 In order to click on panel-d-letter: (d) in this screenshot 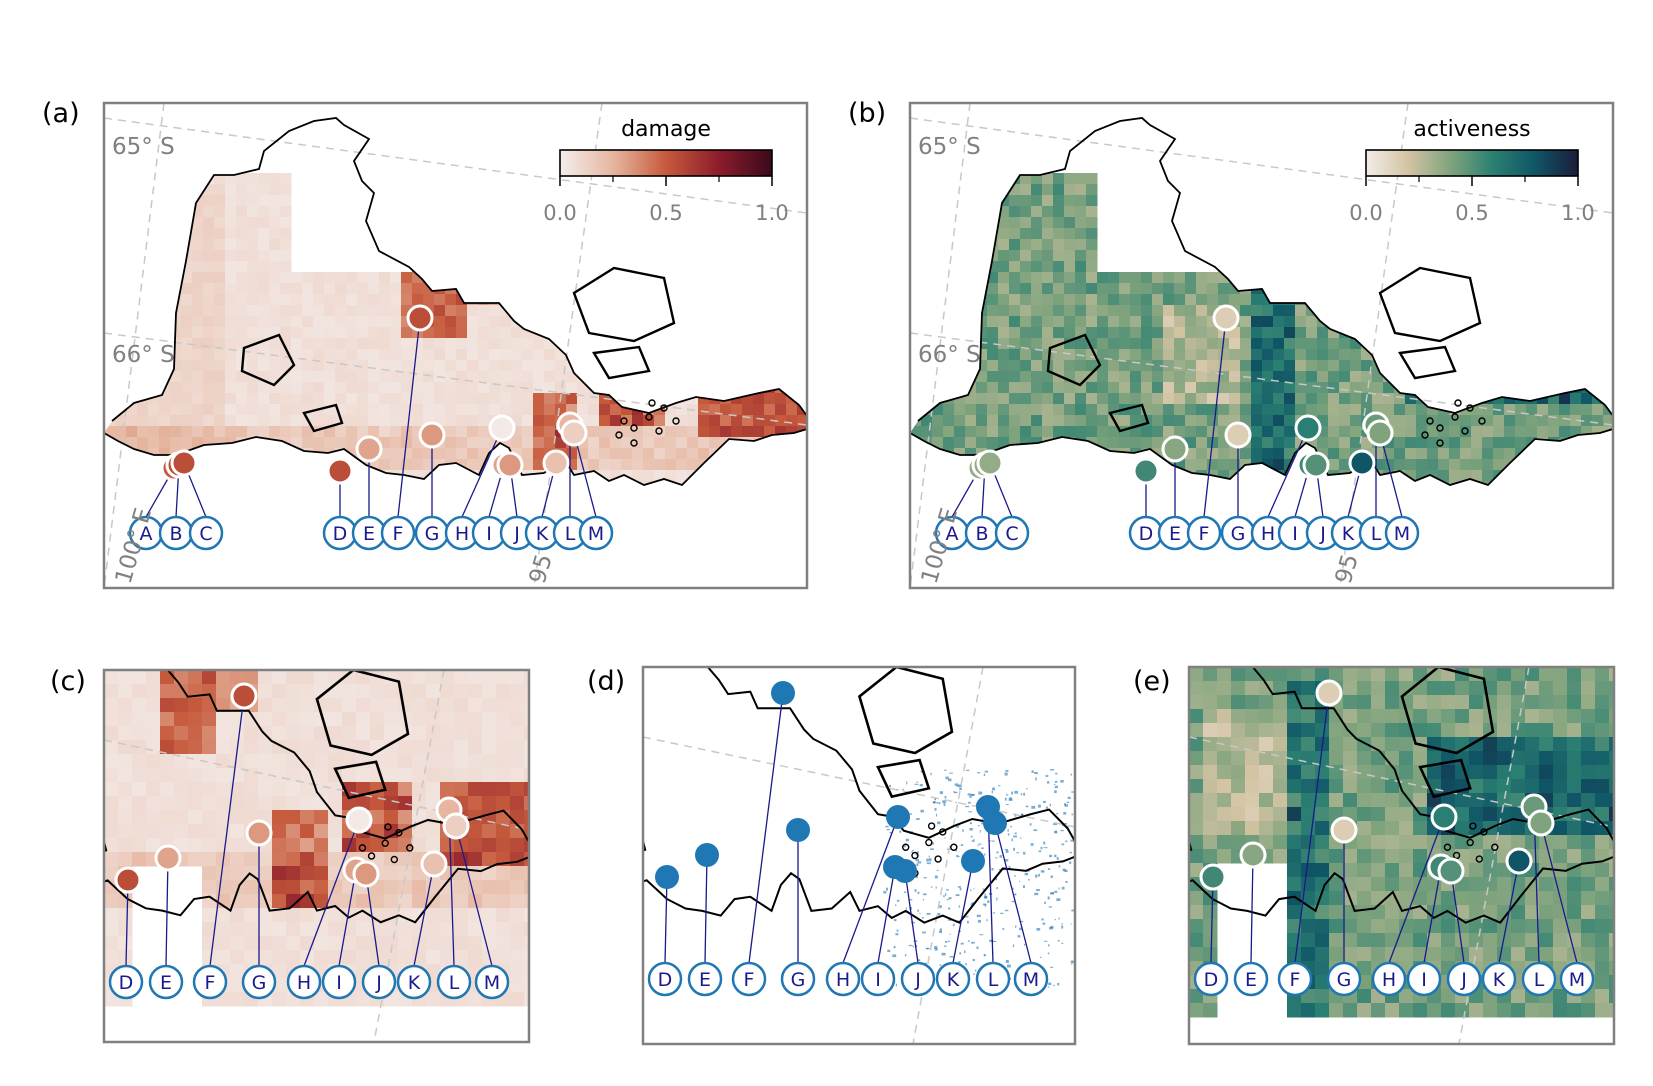, I will do `click(606, 681)`.